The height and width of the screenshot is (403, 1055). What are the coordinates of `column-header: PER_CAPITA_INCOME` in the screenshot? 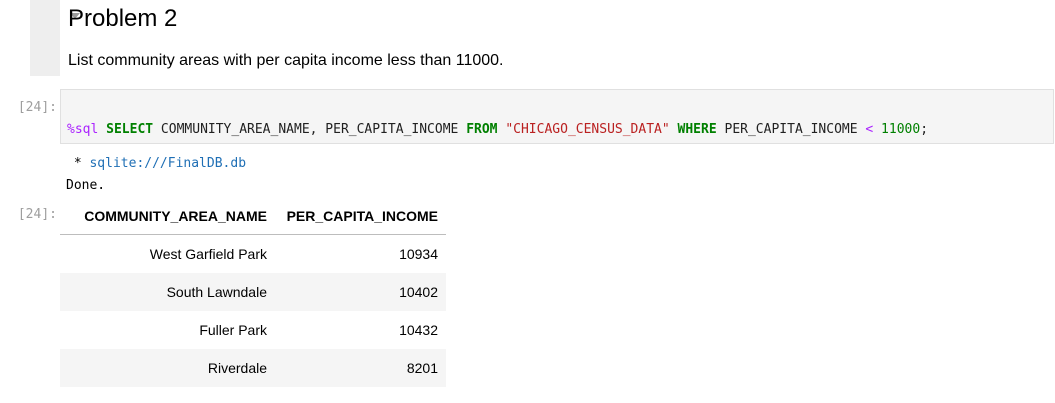 It's located at (360, 216).